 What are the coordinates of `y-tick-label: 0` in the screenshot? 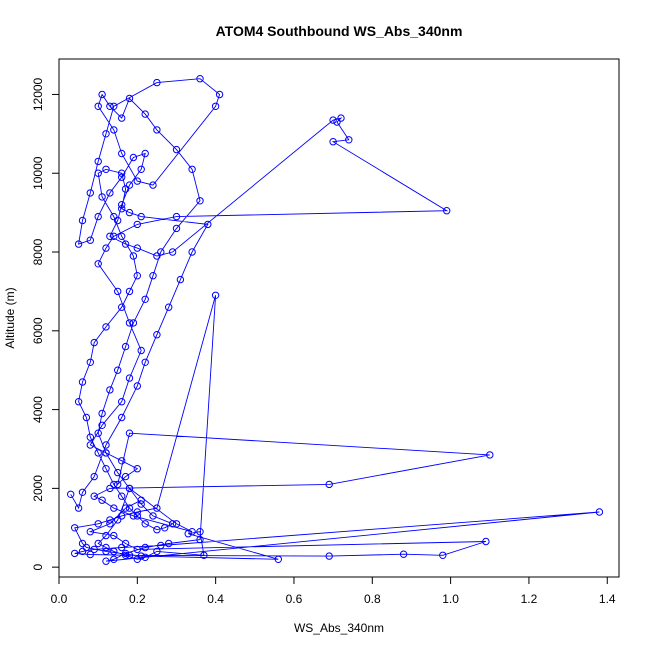 It's located at (38, 566).